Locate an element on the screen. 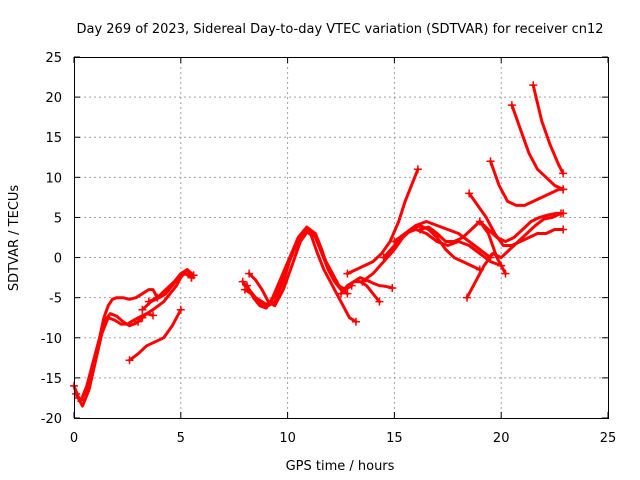  x-tick-label: 20 is located at coordinates (501, 438).